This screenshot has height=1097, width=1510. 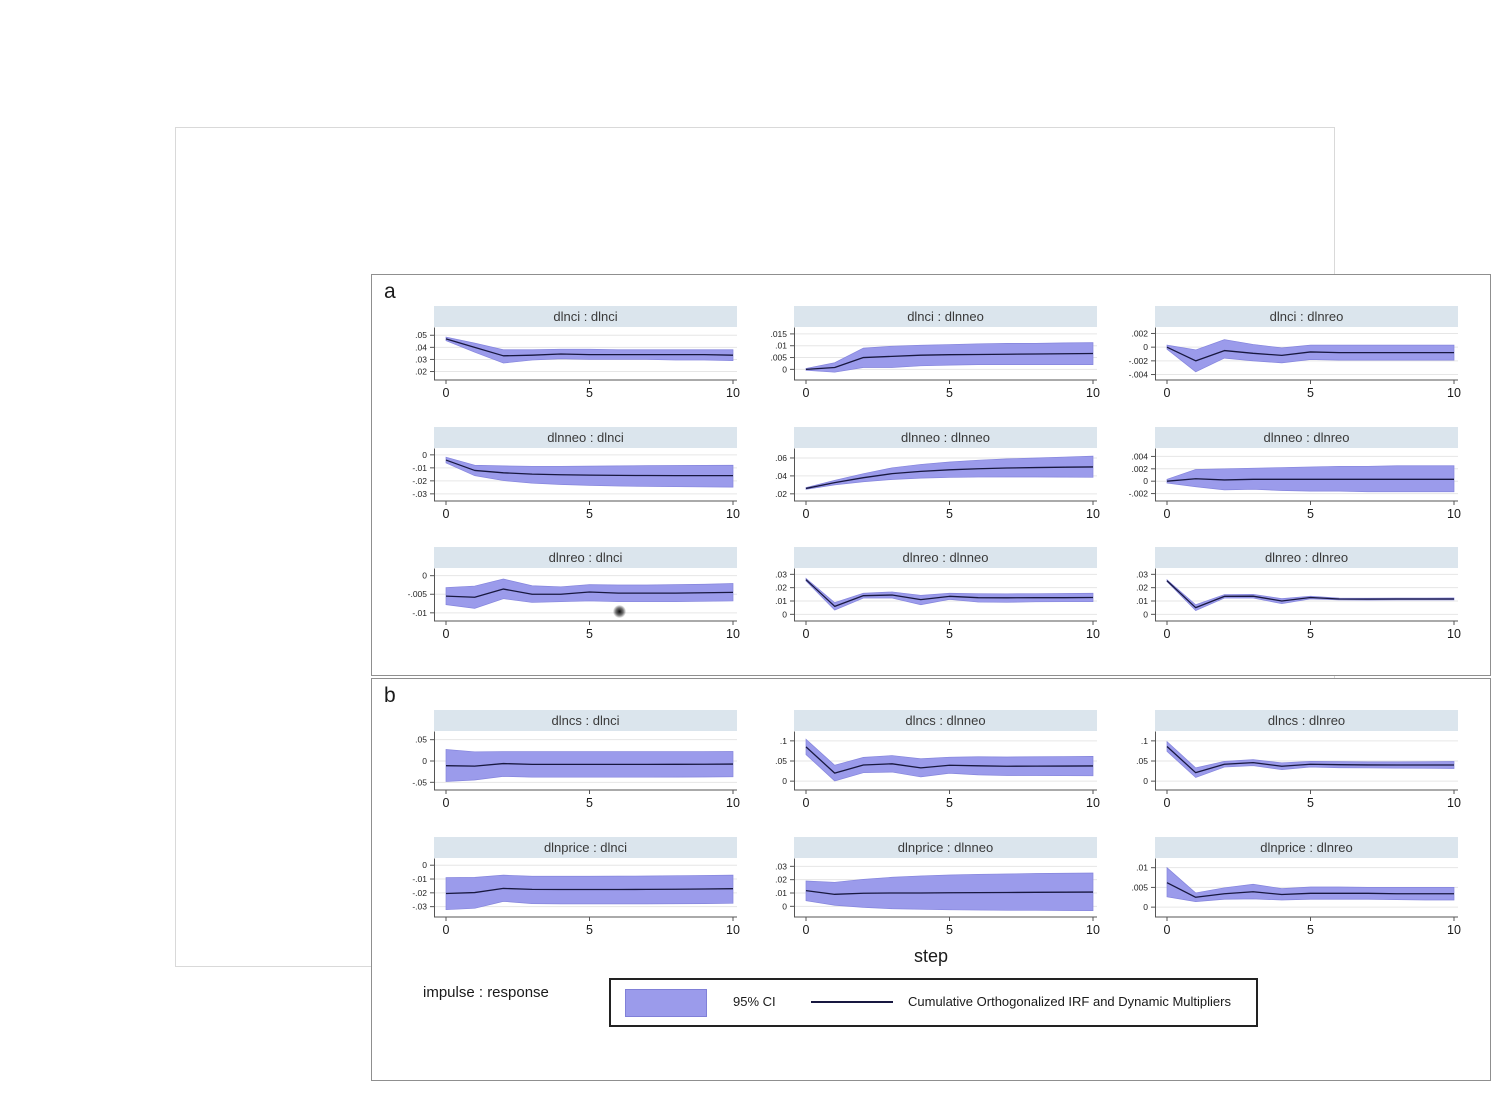 I want to click on x-axis-title: step, so click(x=931, y=956).